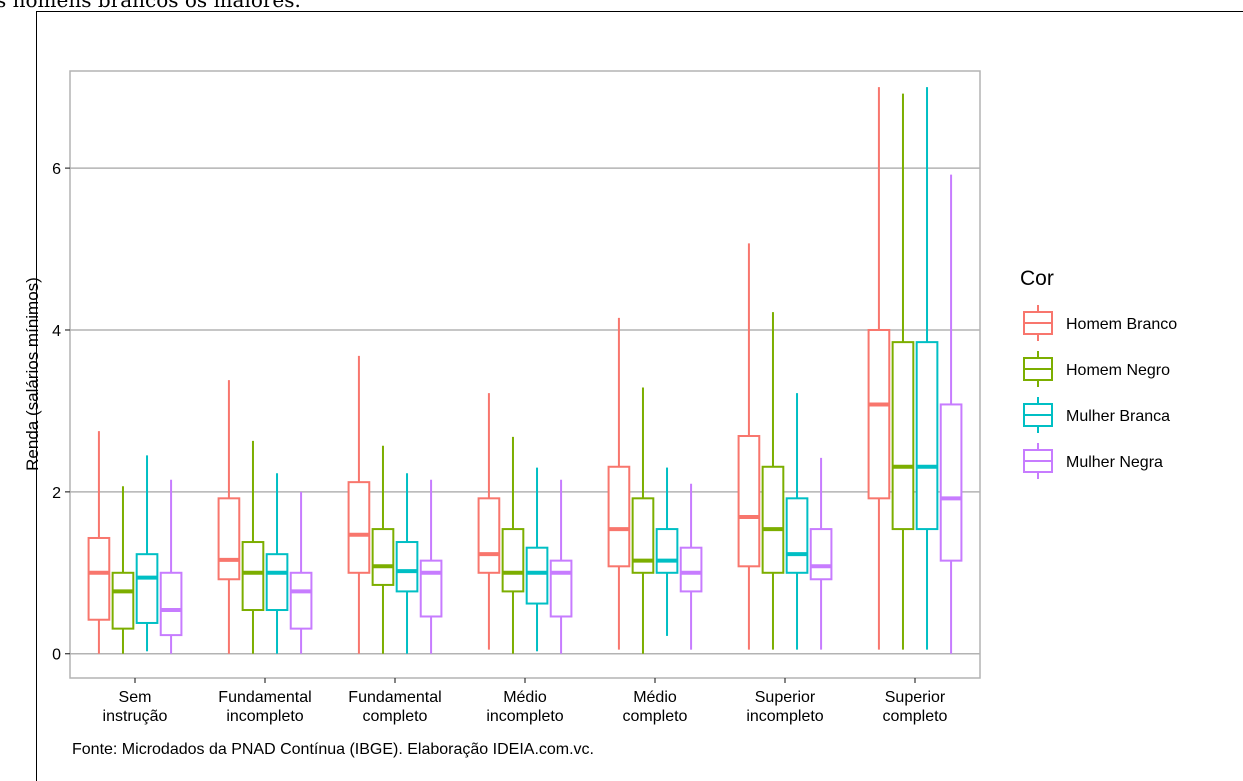 The height and width of the screenshot is (781, 1243). What do you see at coordinates (1121, 324) in the screenshot?
I see `legend-label-0: Homem Branco` at bounding box center [1121, 324].